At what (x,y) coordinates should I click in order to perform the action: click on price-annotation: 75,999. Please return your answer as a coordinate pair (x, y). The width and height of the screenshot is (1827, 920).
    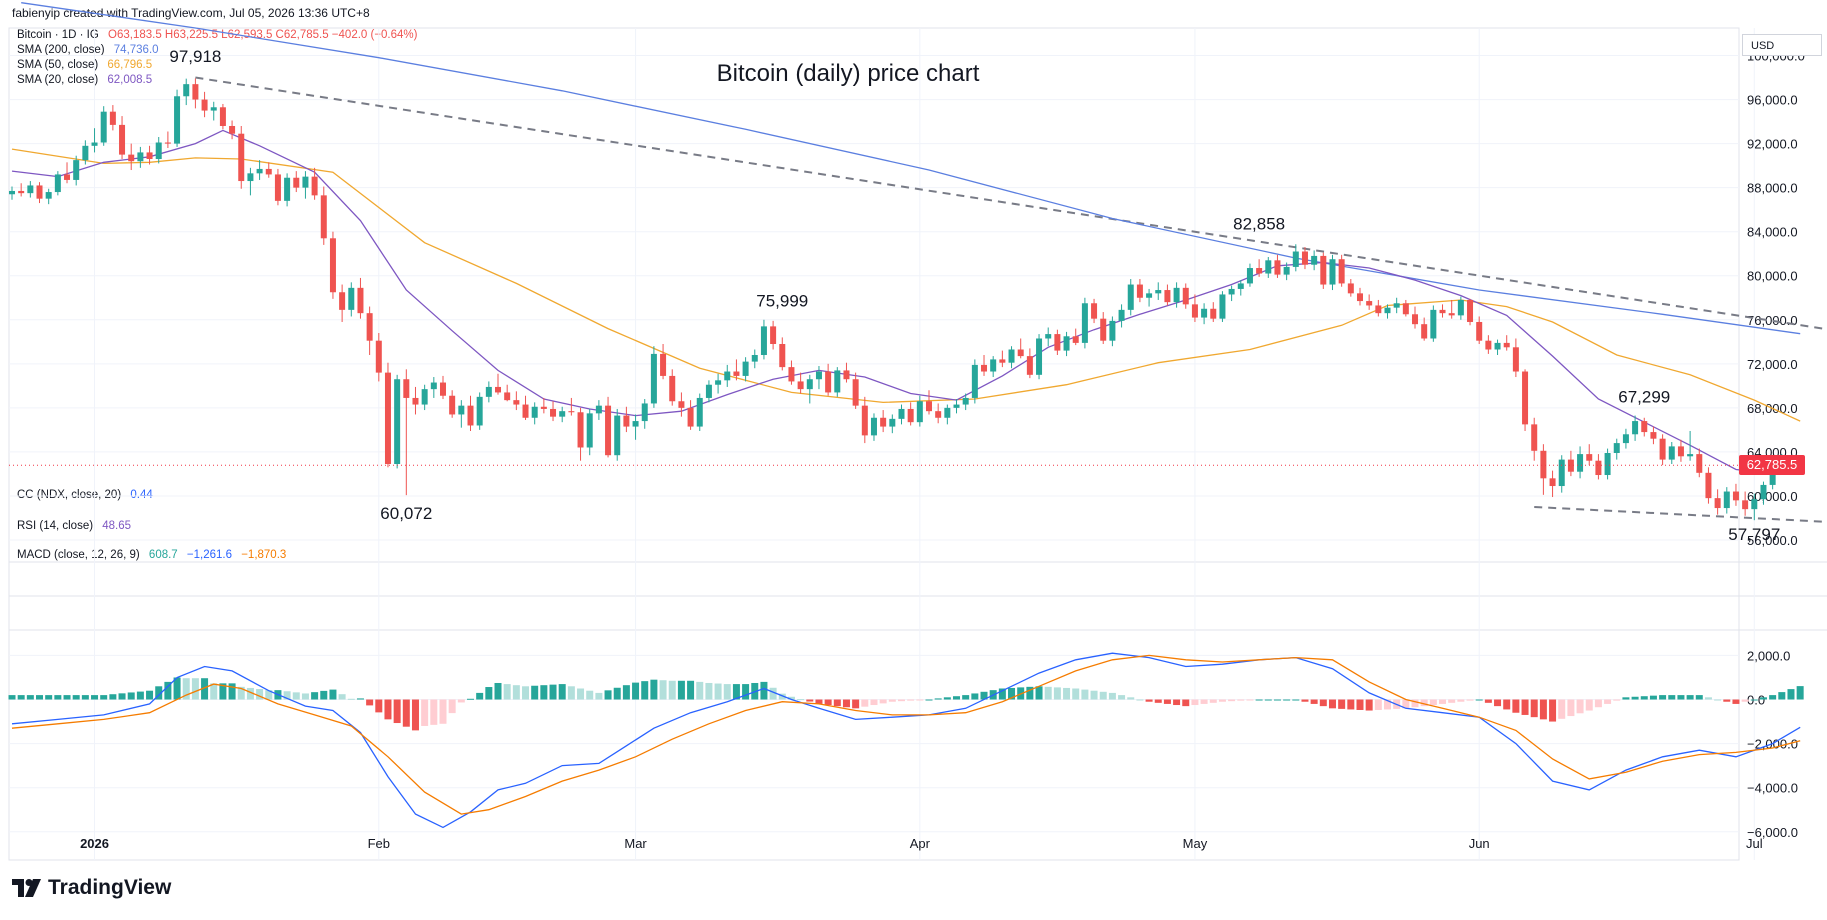
    Looking at the image, I should click on (782, 301).